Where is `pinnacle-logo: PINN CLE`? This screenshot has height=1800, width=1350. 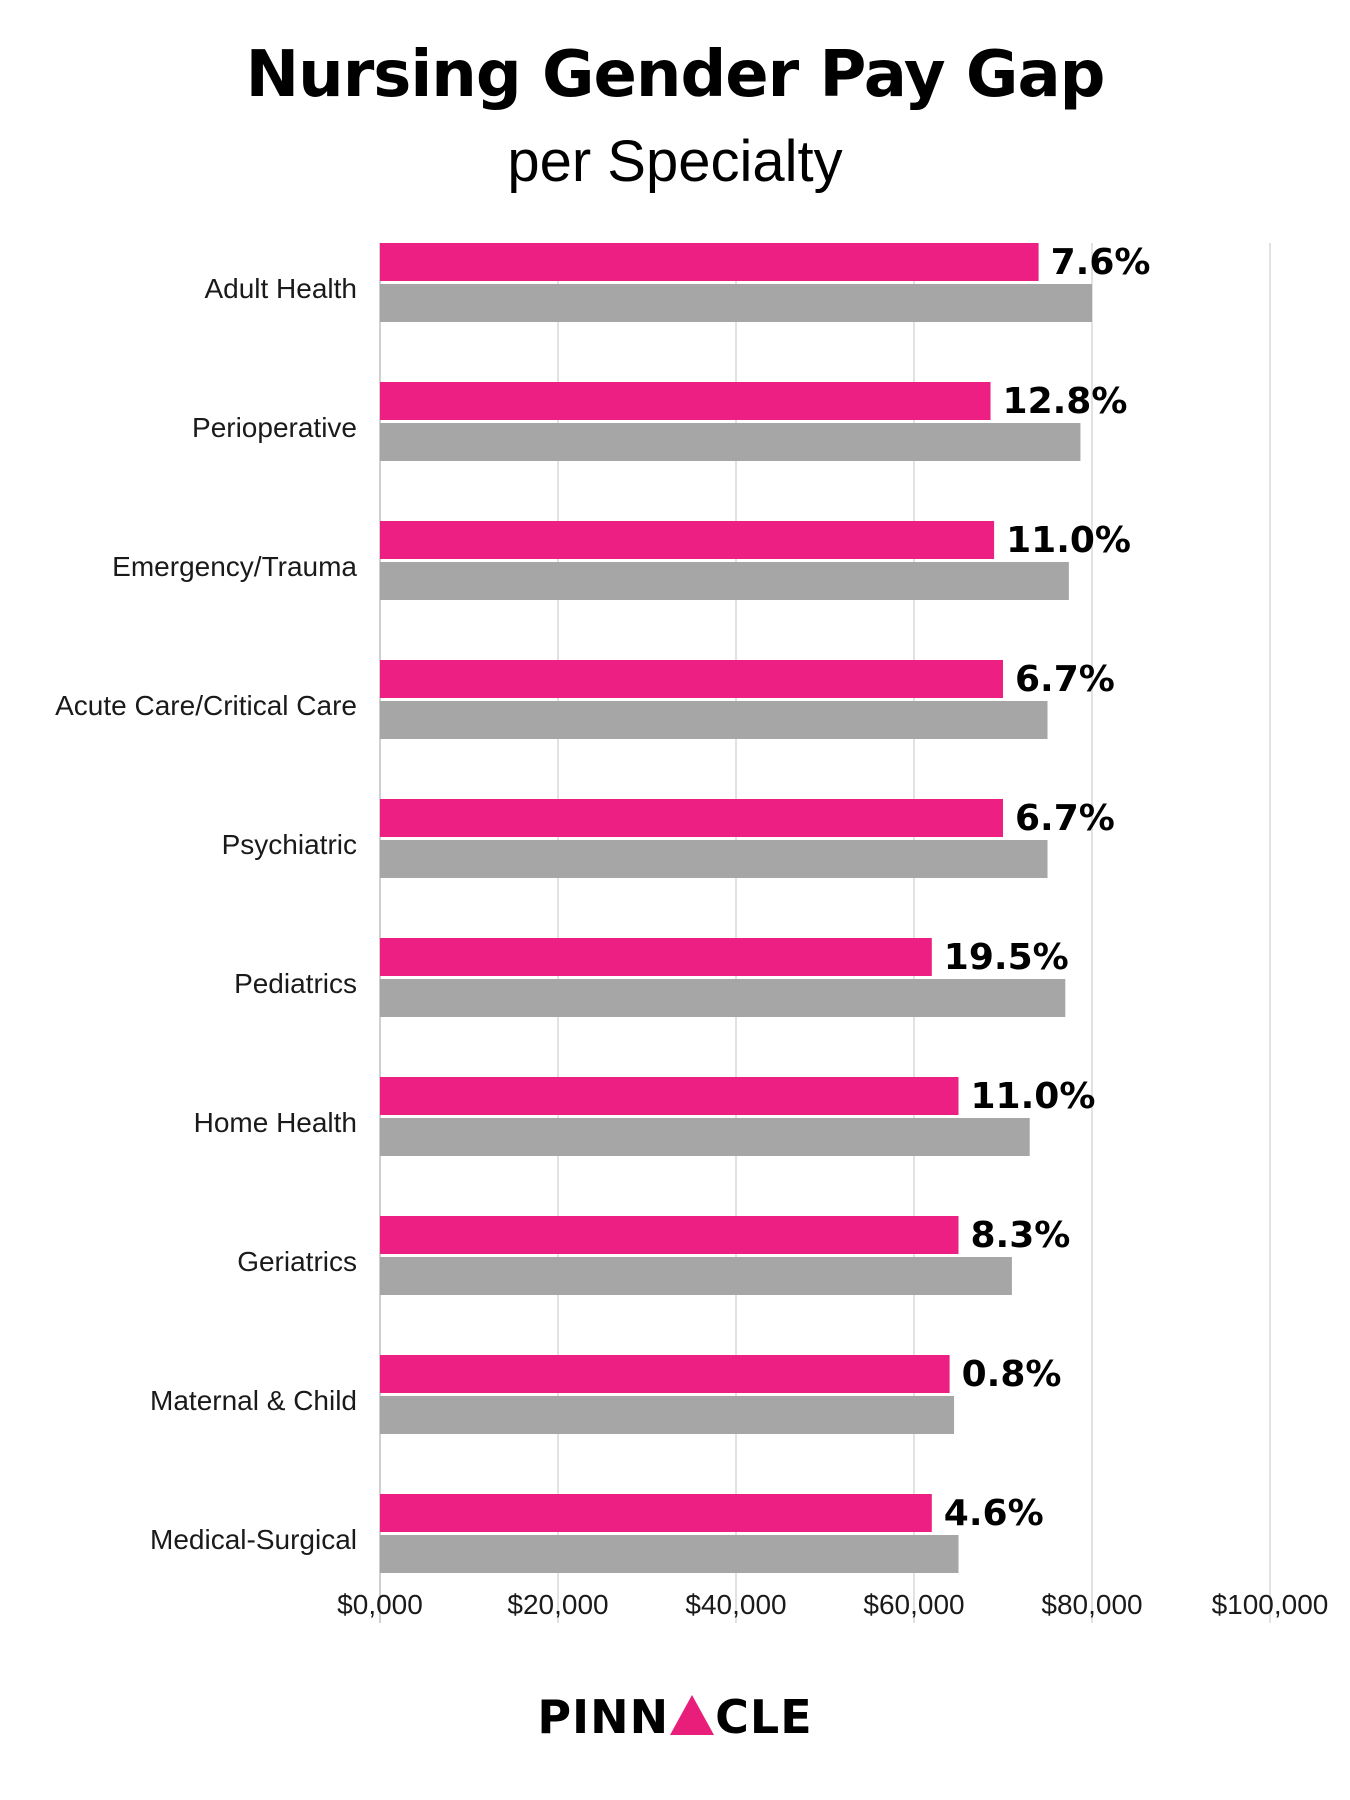 pinnacle-logo: PINN CLE is located at coordinates (675, 1717).